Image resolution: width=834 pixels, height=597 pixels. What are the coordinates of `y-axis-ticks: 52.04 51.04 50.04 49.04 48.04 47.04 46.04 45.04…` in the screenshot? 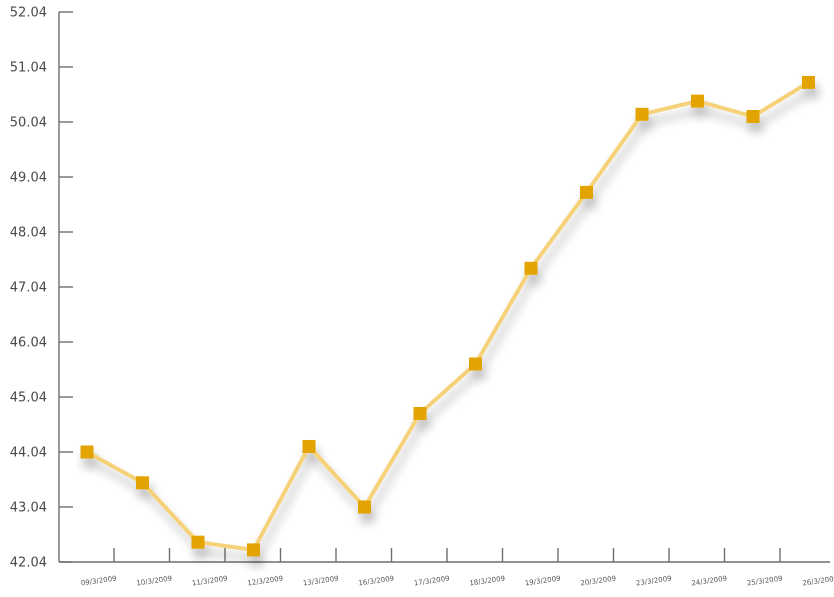 It's located at (41, 288).